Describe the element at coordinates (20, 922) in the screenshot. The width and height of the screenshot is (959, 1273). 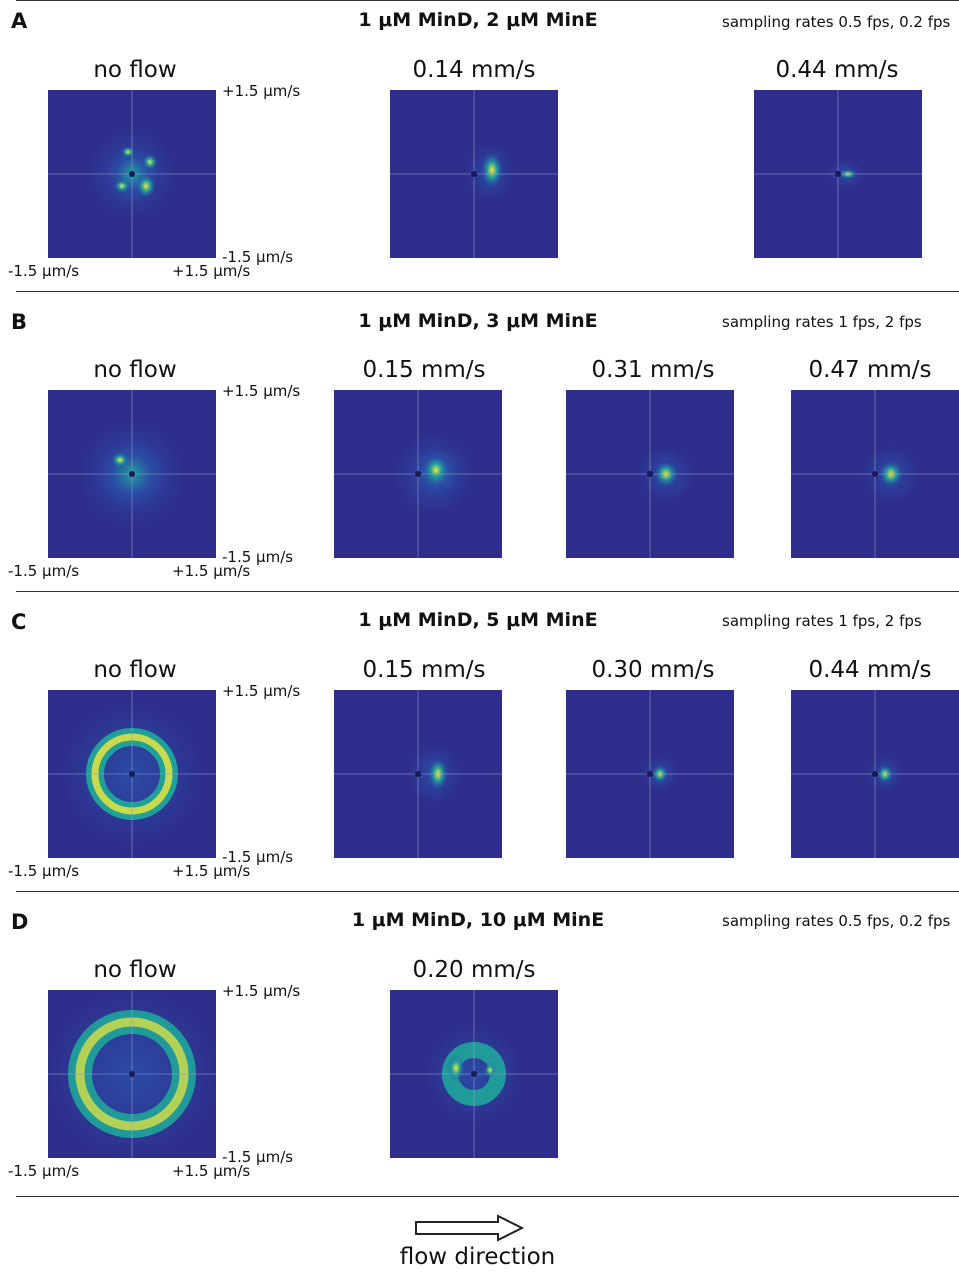
I see `panel-letter-d: D` at that location.